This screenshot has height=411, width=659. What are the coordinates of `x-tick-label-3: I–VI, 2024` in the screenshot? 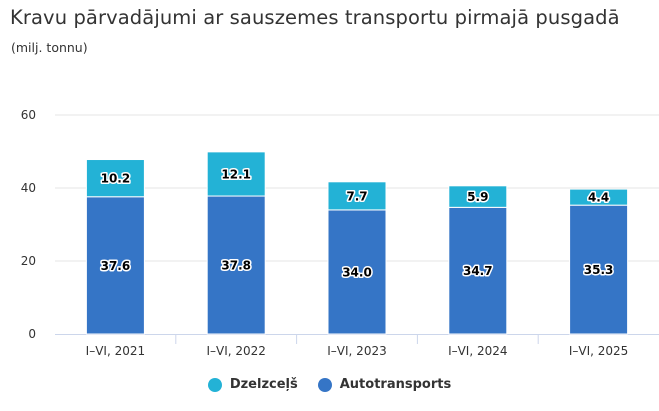 It's located at (477, 351).